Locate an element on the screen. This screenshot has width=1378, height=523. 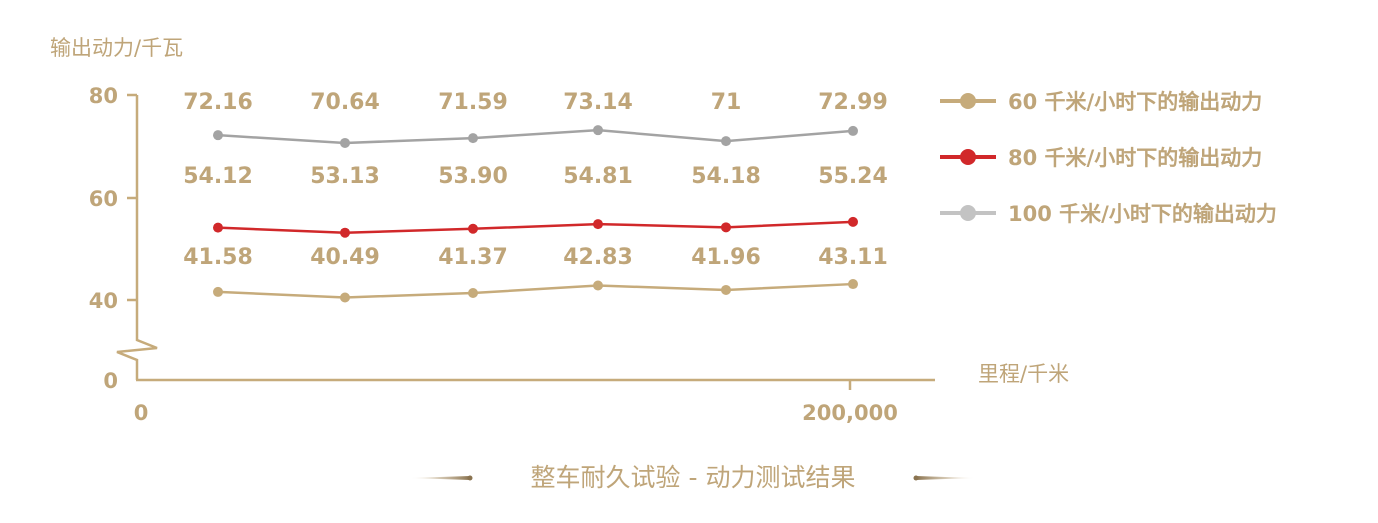
x-tick-label-0: 0 is located at coordinates (141, 413).